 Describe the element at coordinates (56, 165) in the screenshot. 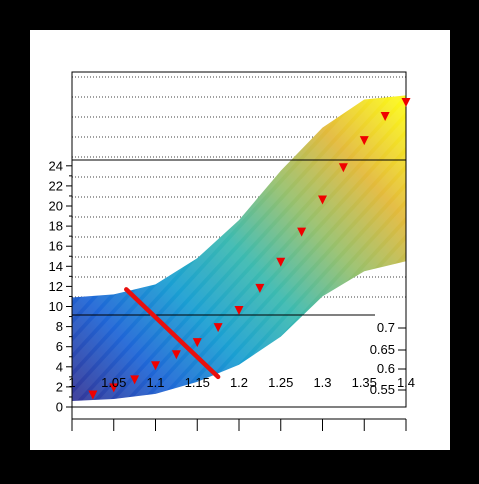

I see `y-tick-label: 24` at that location.